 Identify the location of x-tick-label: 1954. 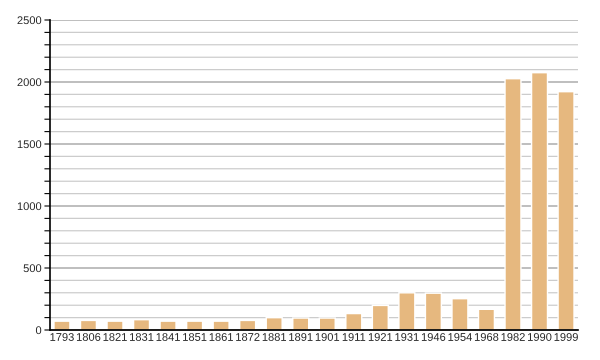
(460, 337).